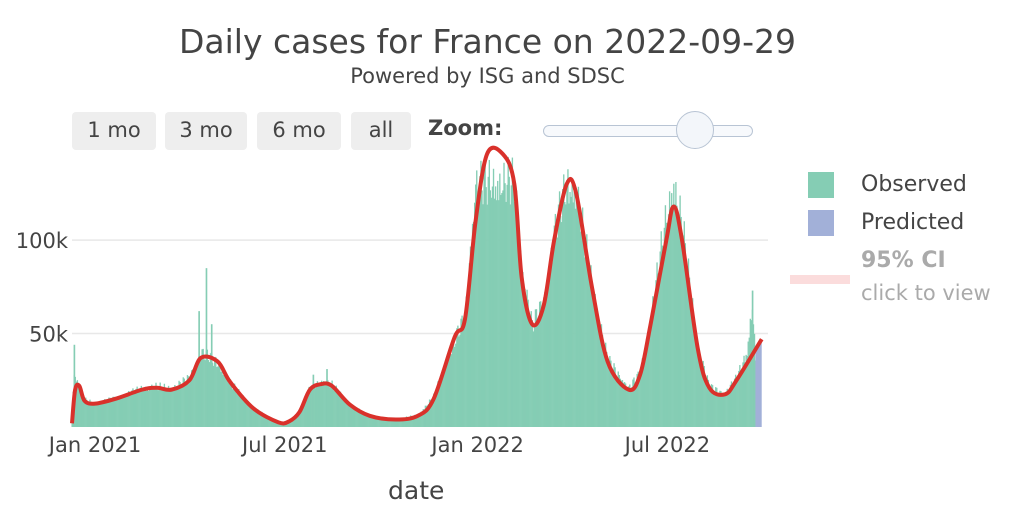  Describe the element at coordinates (821, 185) in the screenshot. I see `legend-observed-swatch` at that location.